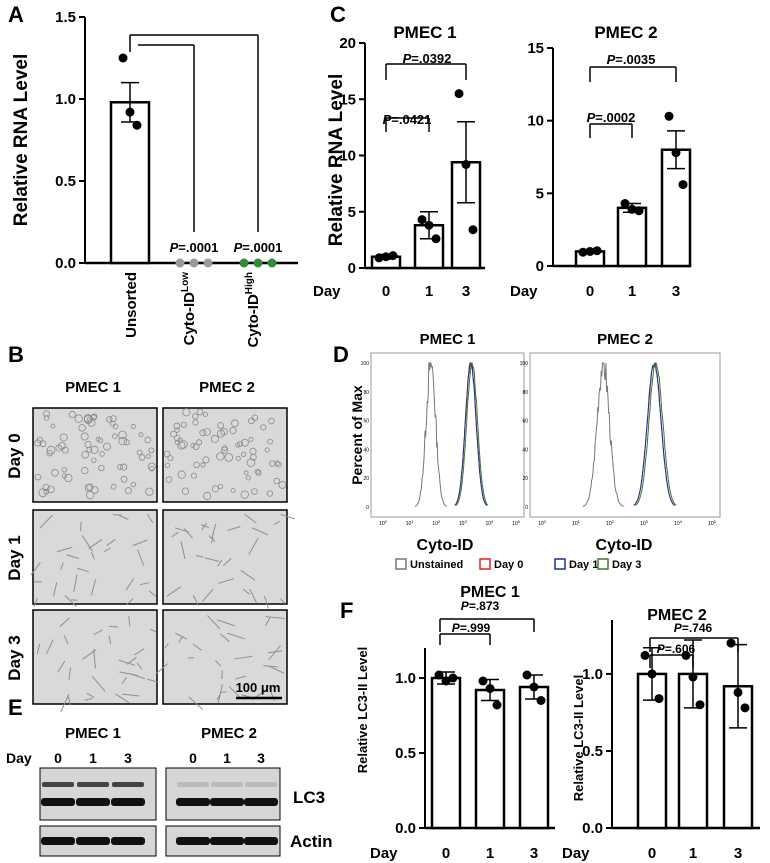 The height and width of the screenshot is (863, 770). Describe the element at coordinates (362, 710) in the screenshot. I see `y-axis-label: Relative LC3-II Level` at that location.